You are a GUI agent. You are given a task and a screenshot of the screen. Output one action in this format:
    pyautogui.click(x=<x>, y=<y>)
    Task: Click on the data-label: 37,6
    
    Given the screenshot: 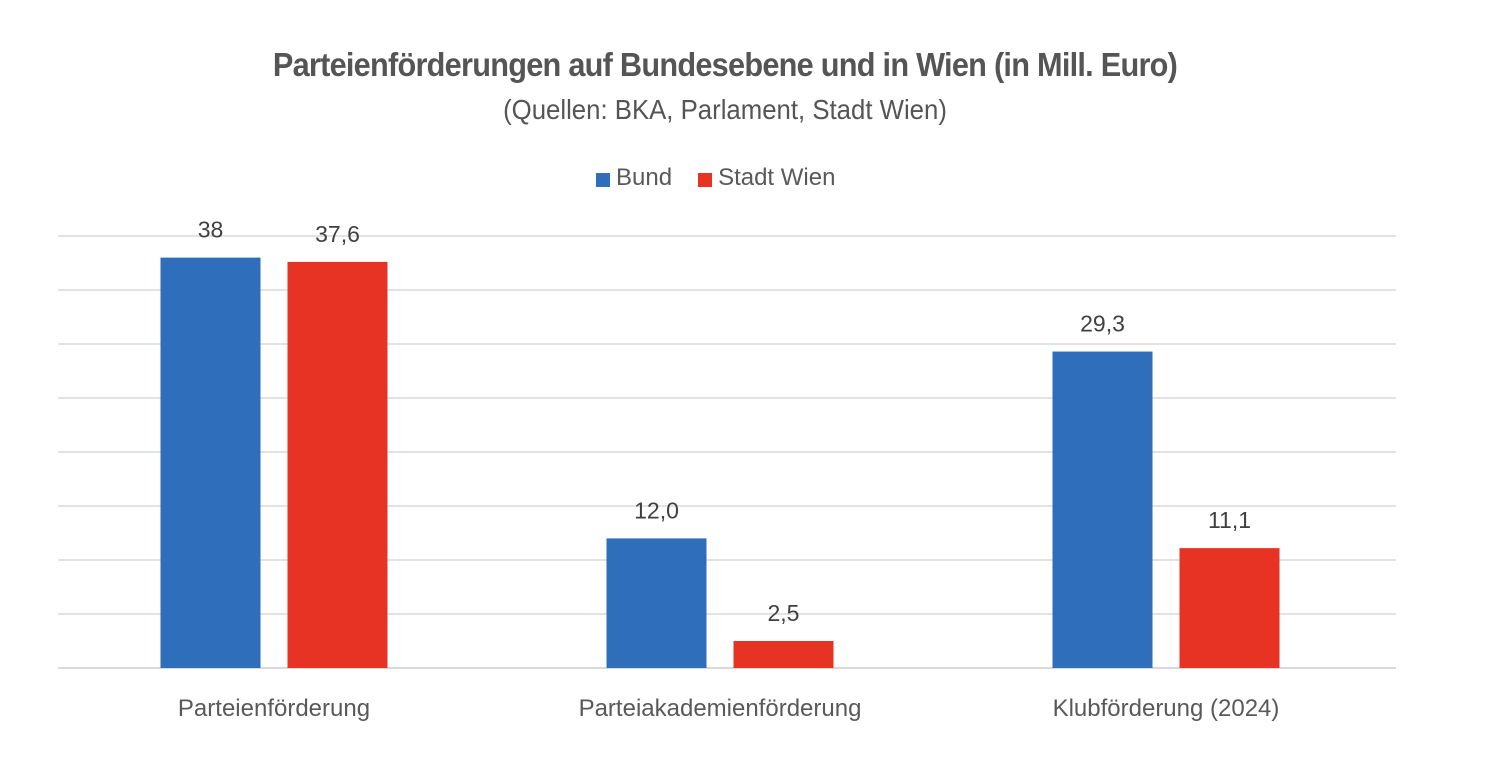 What is the action you would take?
    pyautogui.click(x=337, y=234)
    